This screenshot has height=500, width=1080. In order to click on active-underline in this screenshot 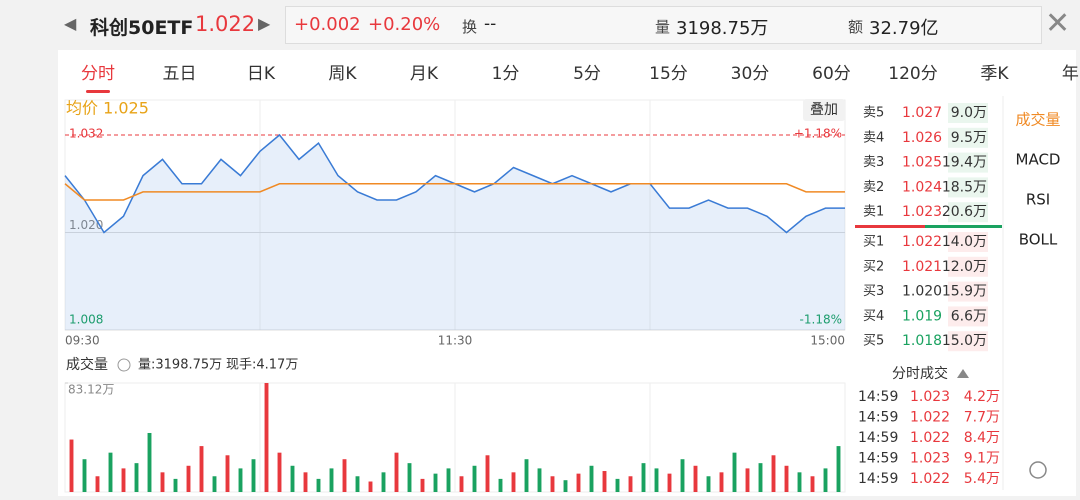, I will do `click(98, 91)`.